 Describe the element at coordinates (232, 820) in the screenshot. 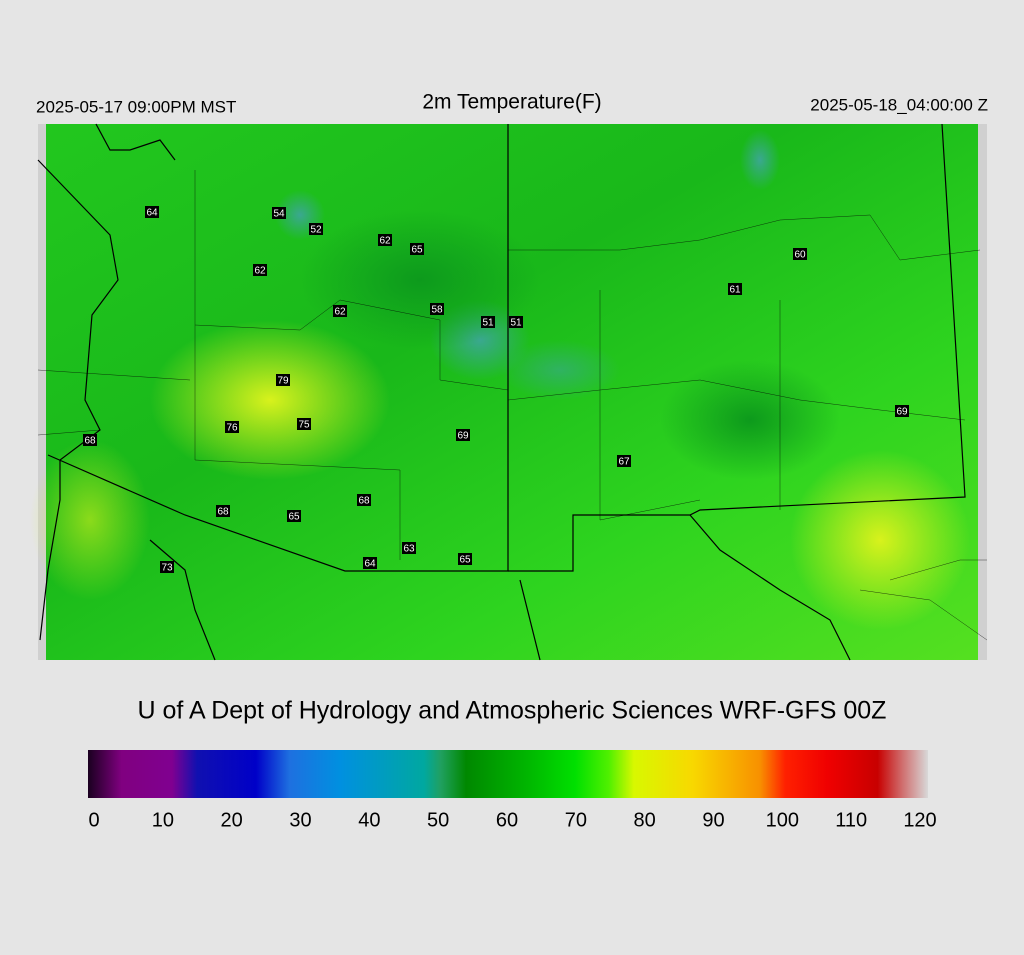

I see `colorbar-tick-label: 20` at that location.